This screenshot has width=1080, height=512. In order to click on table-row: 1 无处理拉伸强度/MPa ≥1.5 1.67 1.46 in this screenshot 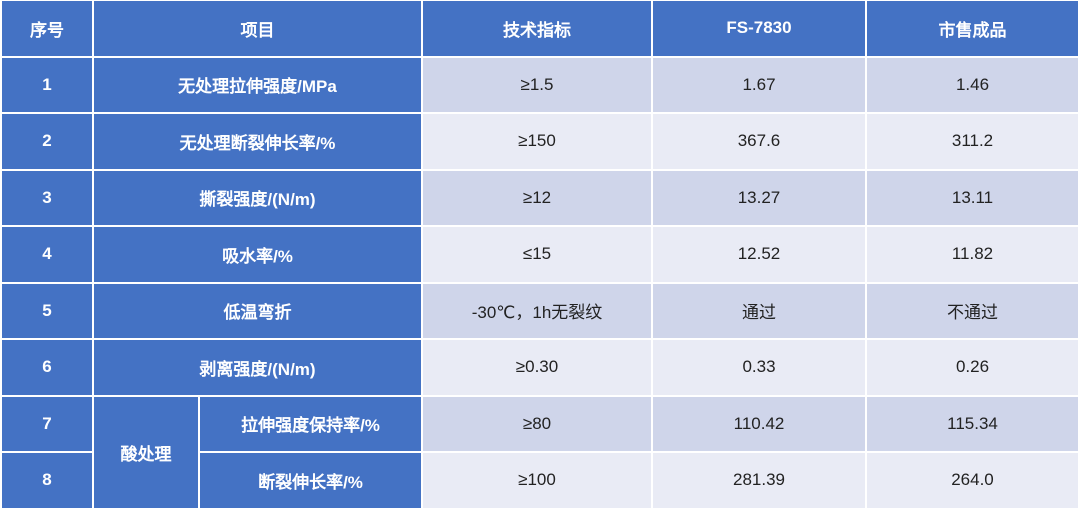, I will do `click(540, 84)`.